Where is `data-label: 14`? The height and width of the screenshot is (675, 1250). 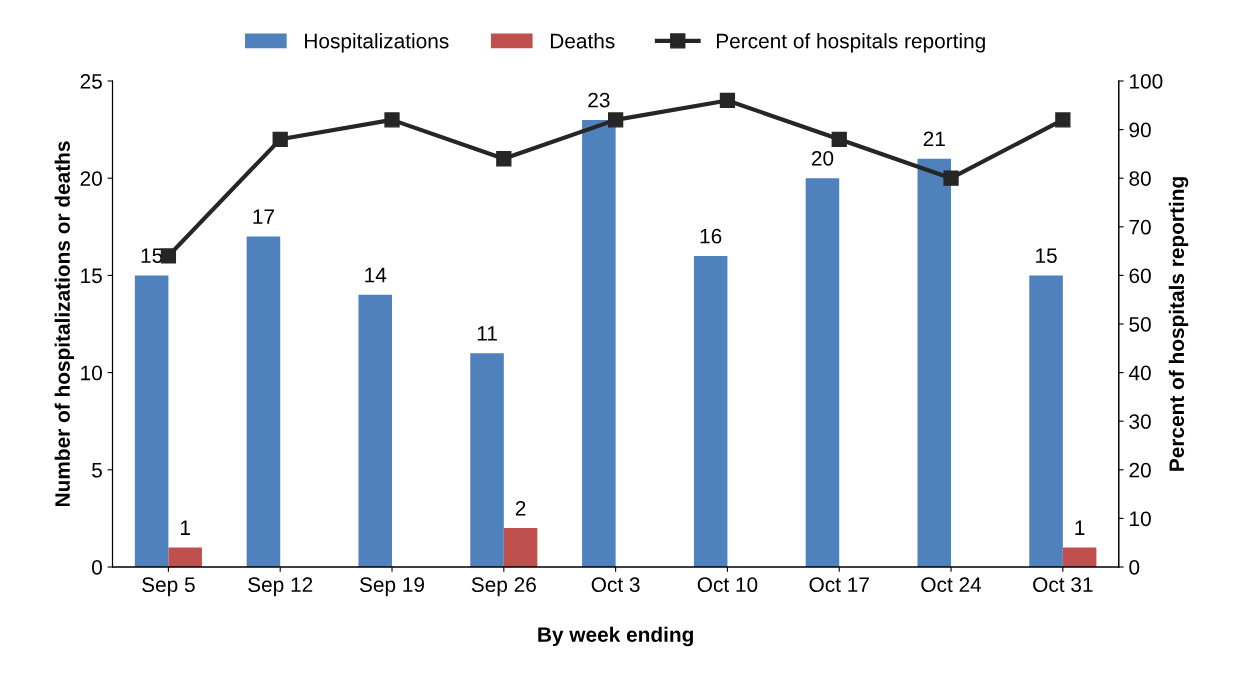 data-label: 14 is located at coordinates (376, 275).